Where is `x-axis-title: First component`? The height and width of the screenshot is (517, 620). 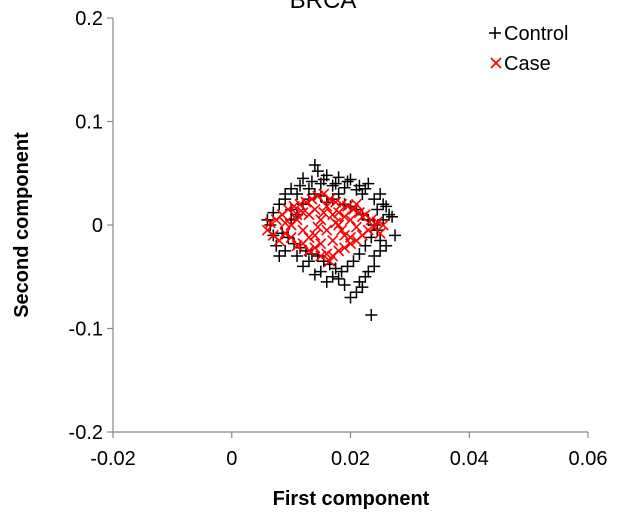
x-axis-title: First component is located at coordinates (351, 499).